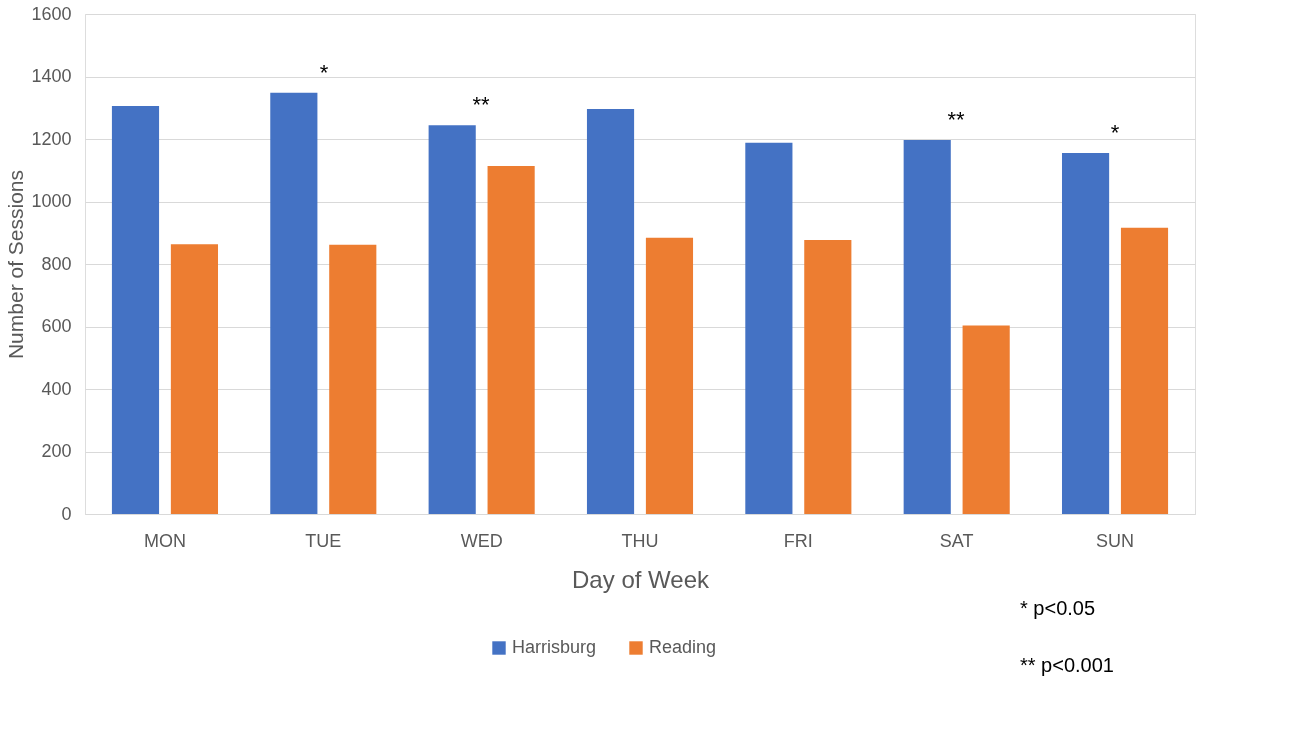 Image resolution: width=1291 pixels, height=729 pixels. I want to click on x-axis-title: Day of Week, so click(641, 579).